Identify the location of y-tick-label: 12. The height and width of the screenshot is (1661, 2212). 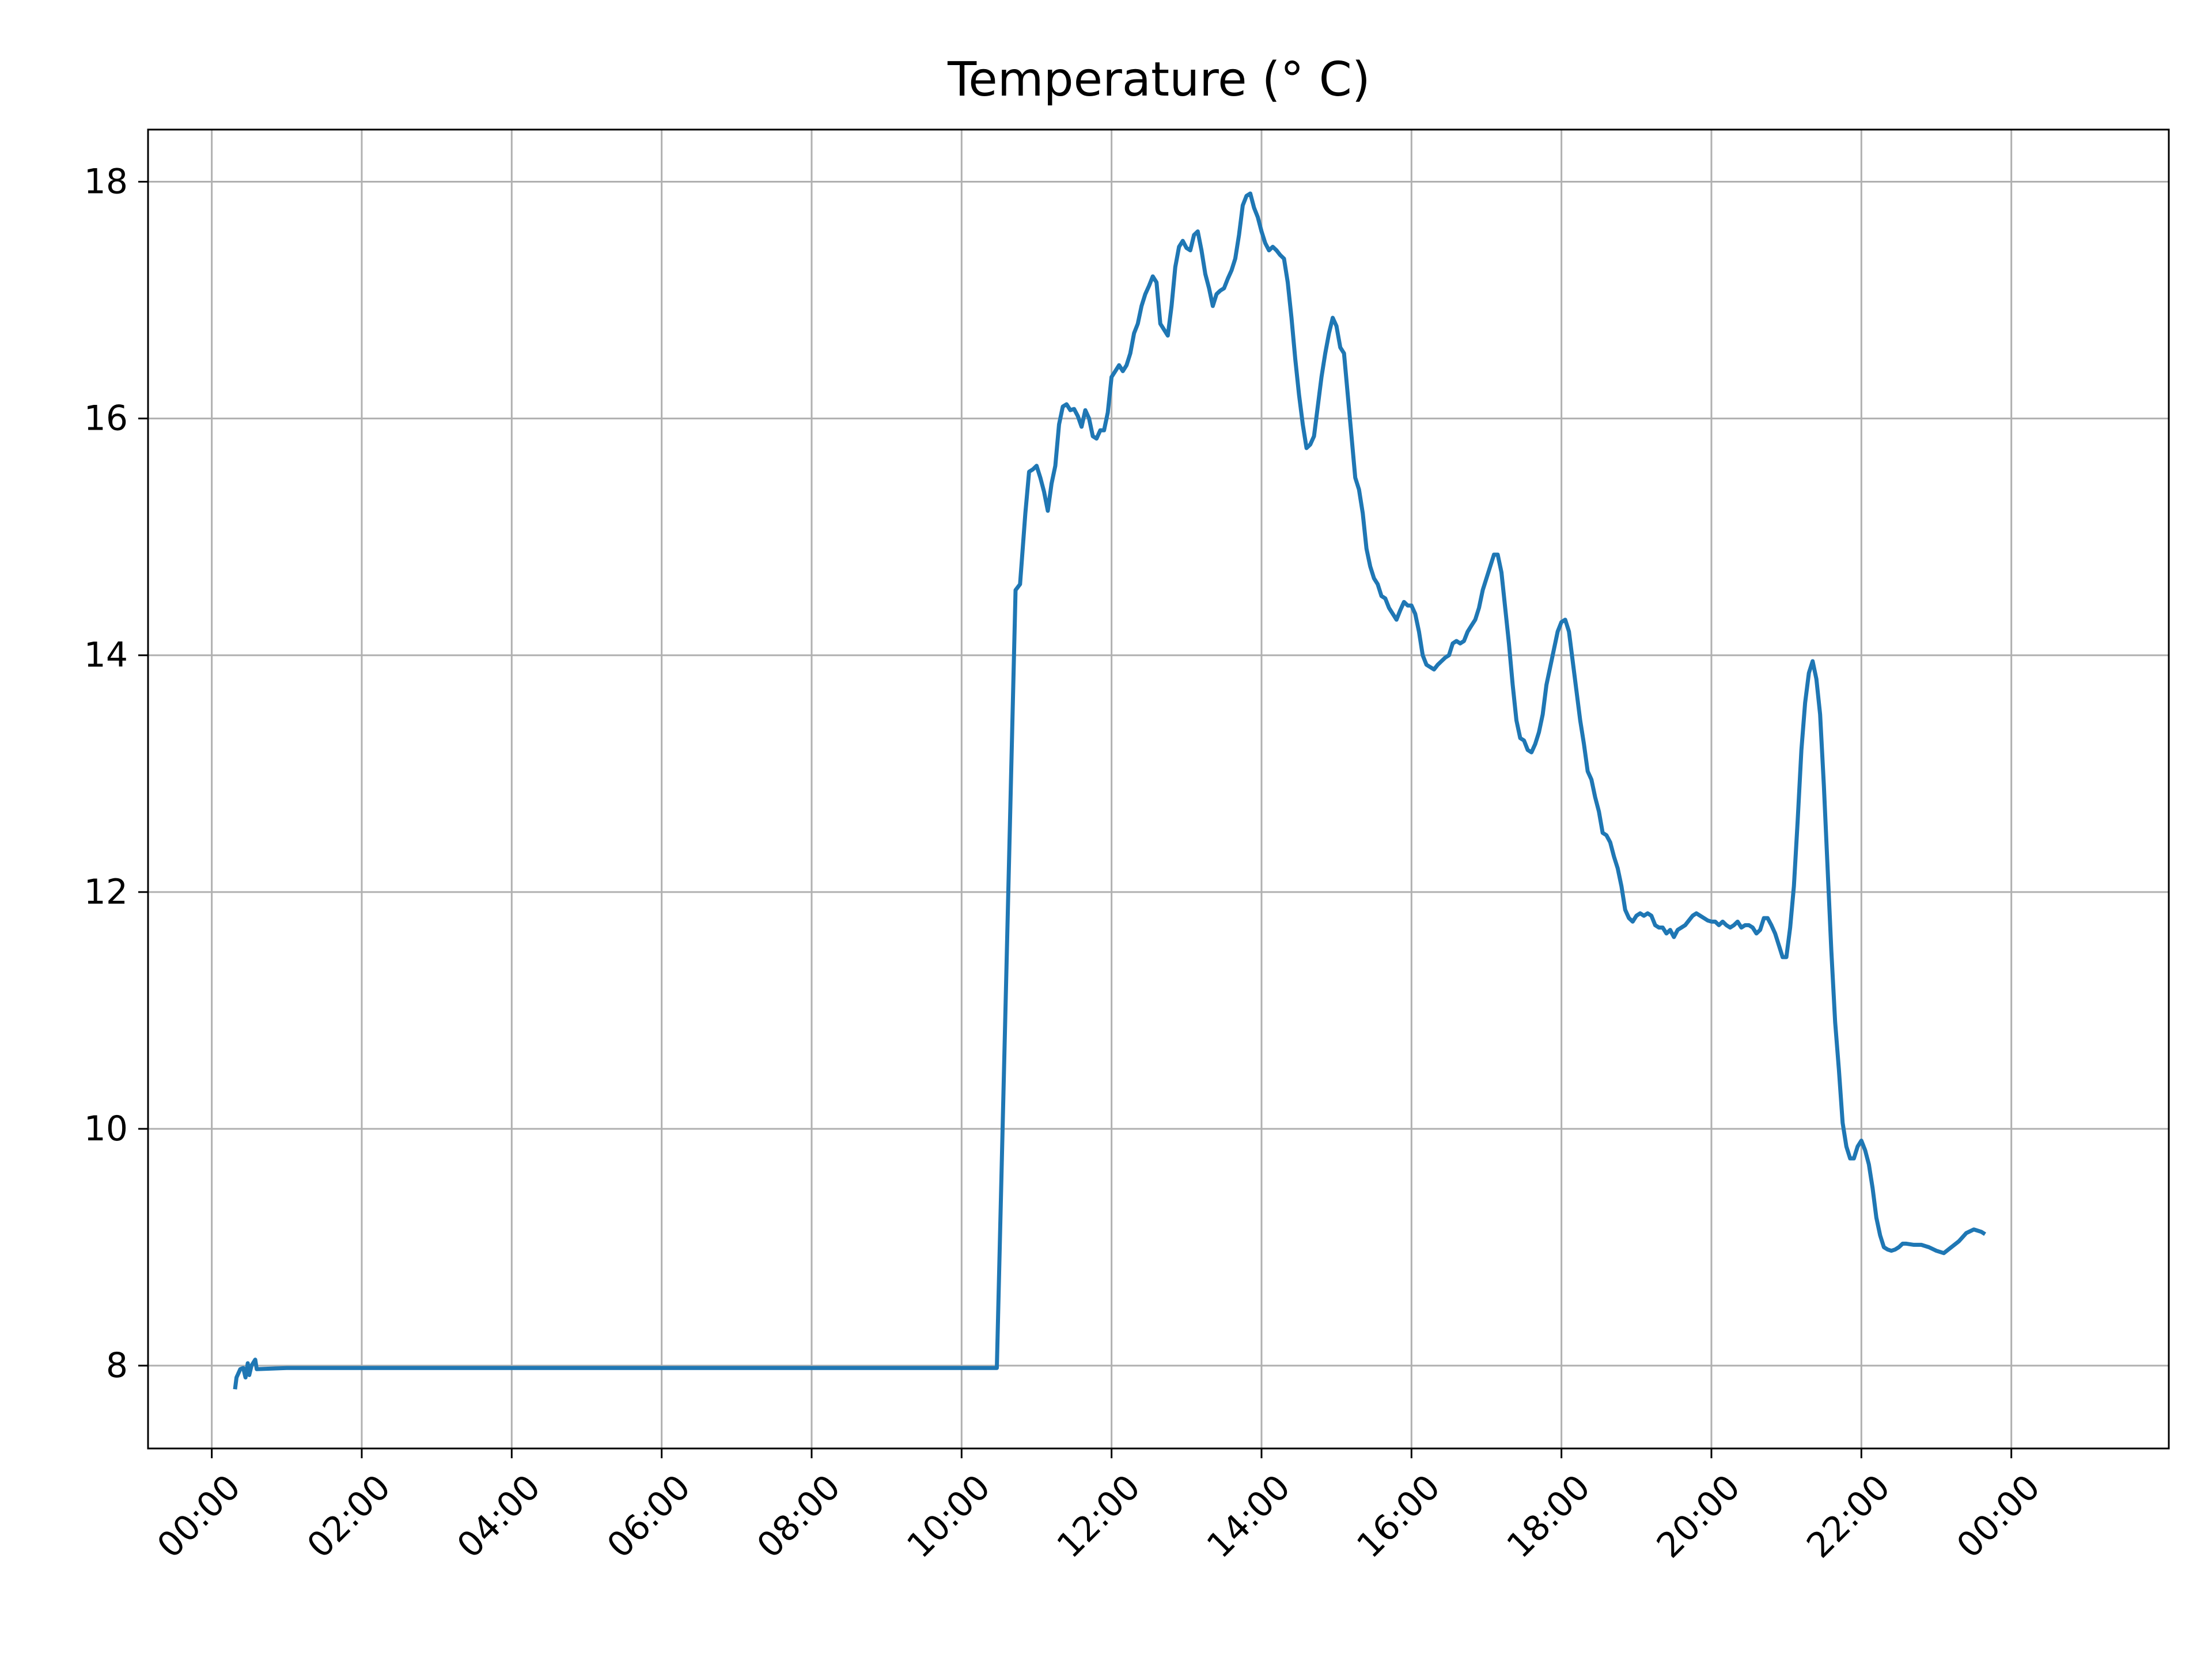
(106, 892).